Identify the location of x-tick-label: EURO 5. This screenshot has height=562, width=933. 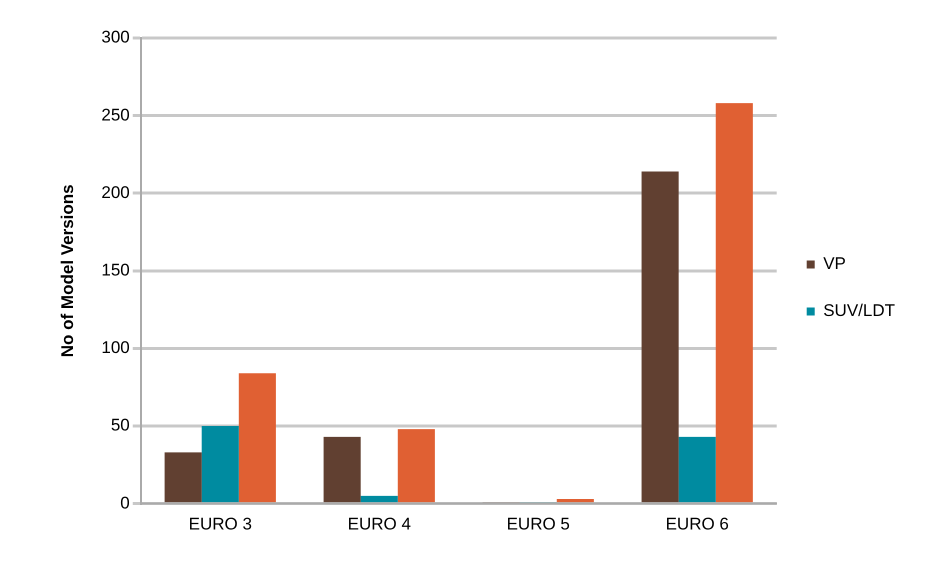
(538, 524).